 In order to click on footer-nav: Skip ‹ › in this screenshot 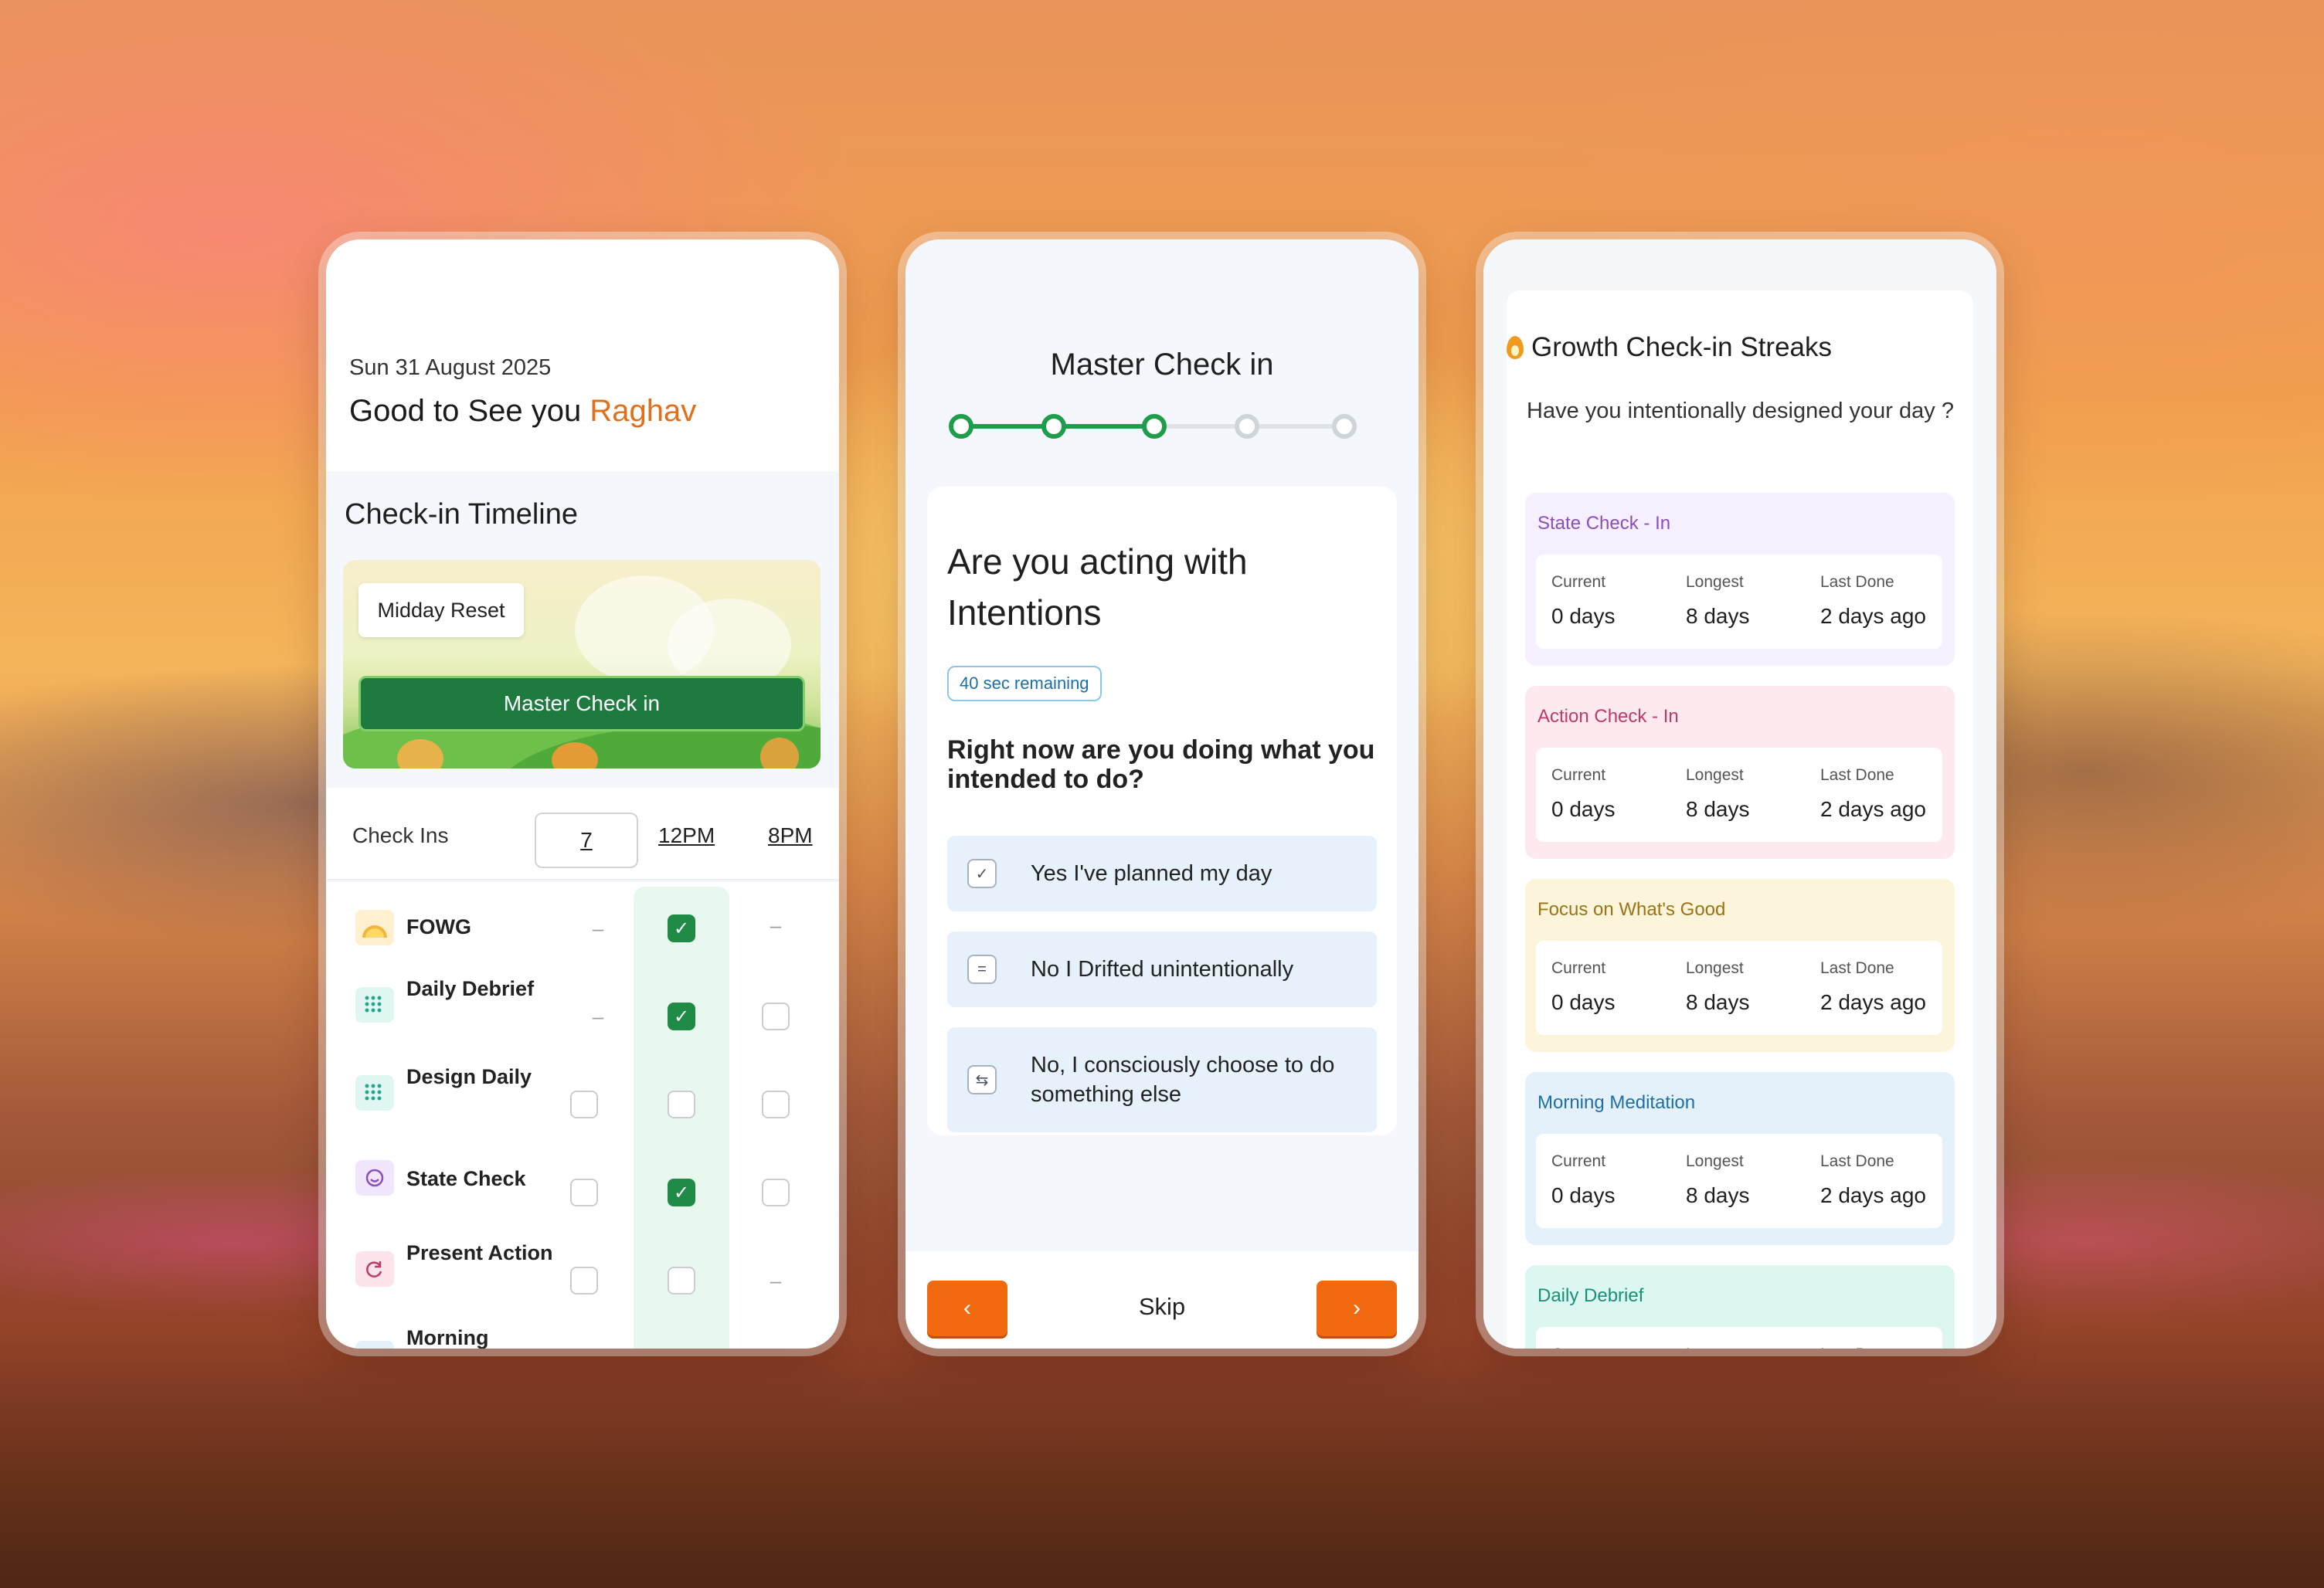, I will do `click(1162, 1300)`.